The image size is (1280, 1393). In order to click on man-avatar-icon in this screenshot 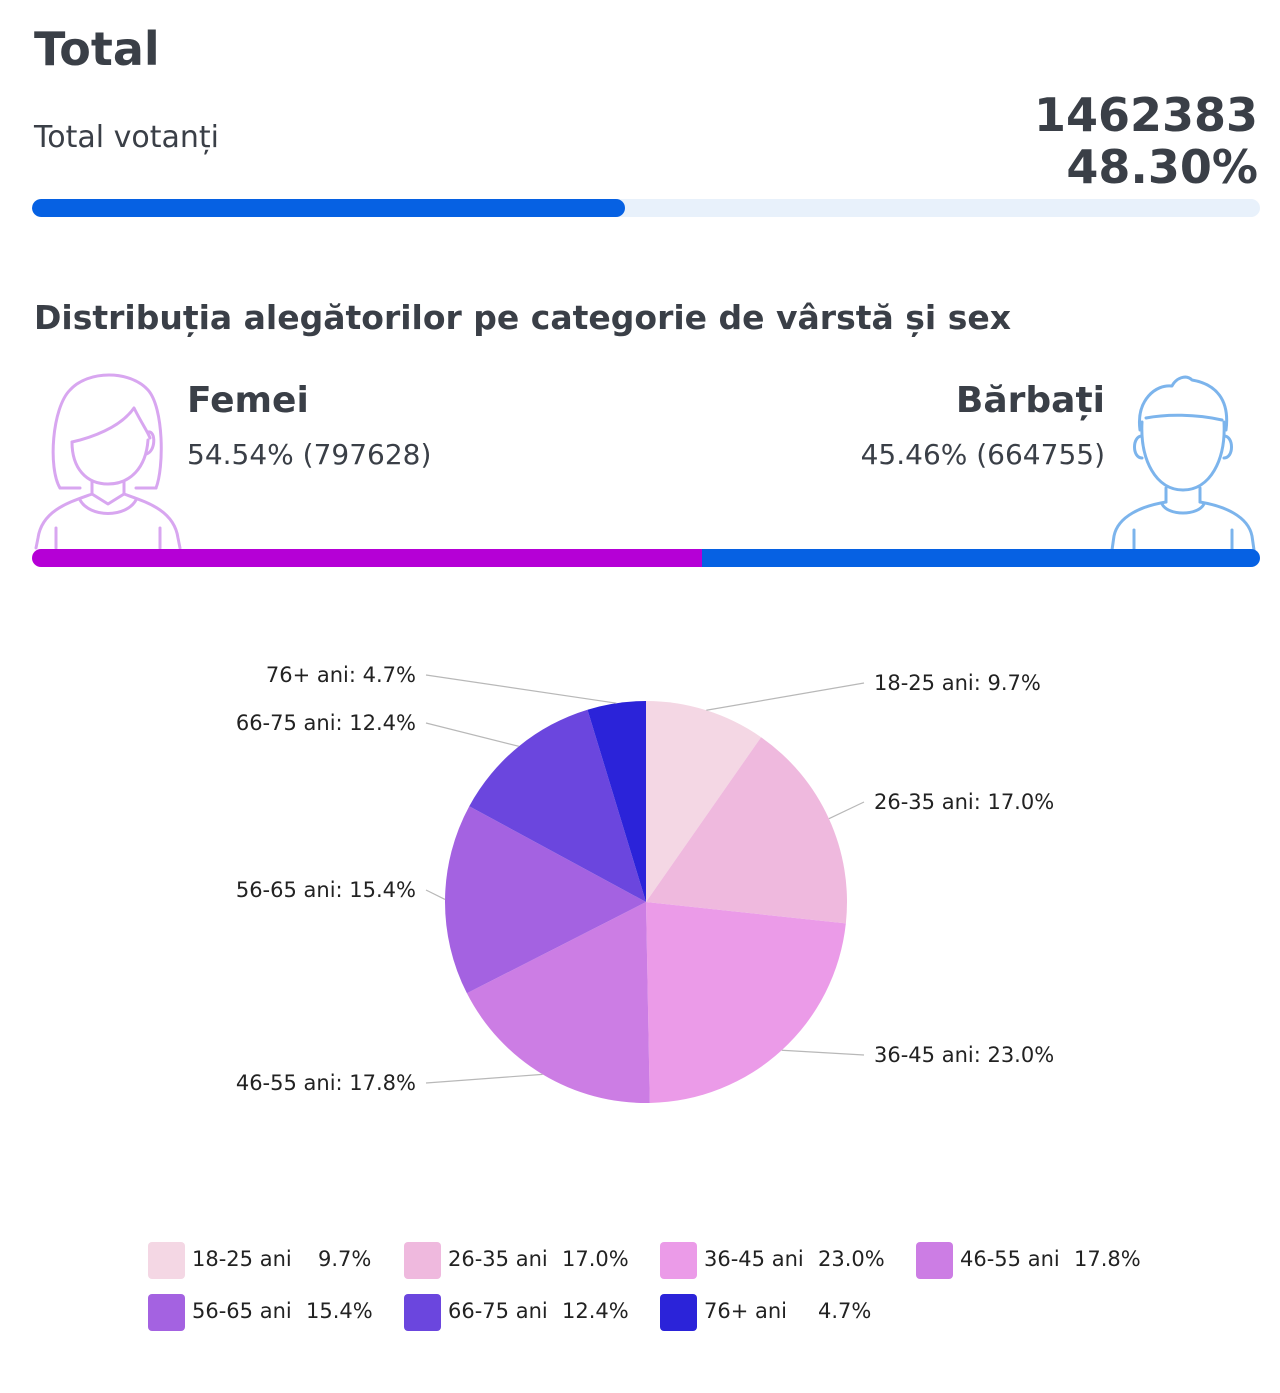, I will do `click(1184, 461)`.